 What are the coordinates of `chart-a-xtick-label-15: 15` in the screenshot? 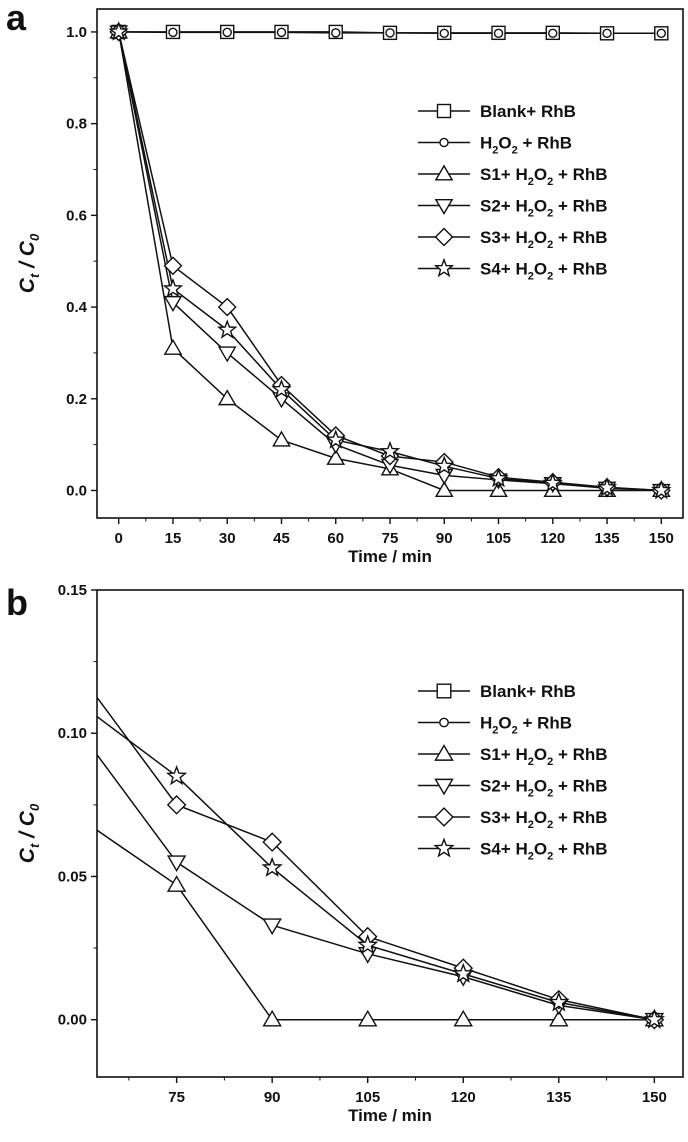 It's located at (173, 538).